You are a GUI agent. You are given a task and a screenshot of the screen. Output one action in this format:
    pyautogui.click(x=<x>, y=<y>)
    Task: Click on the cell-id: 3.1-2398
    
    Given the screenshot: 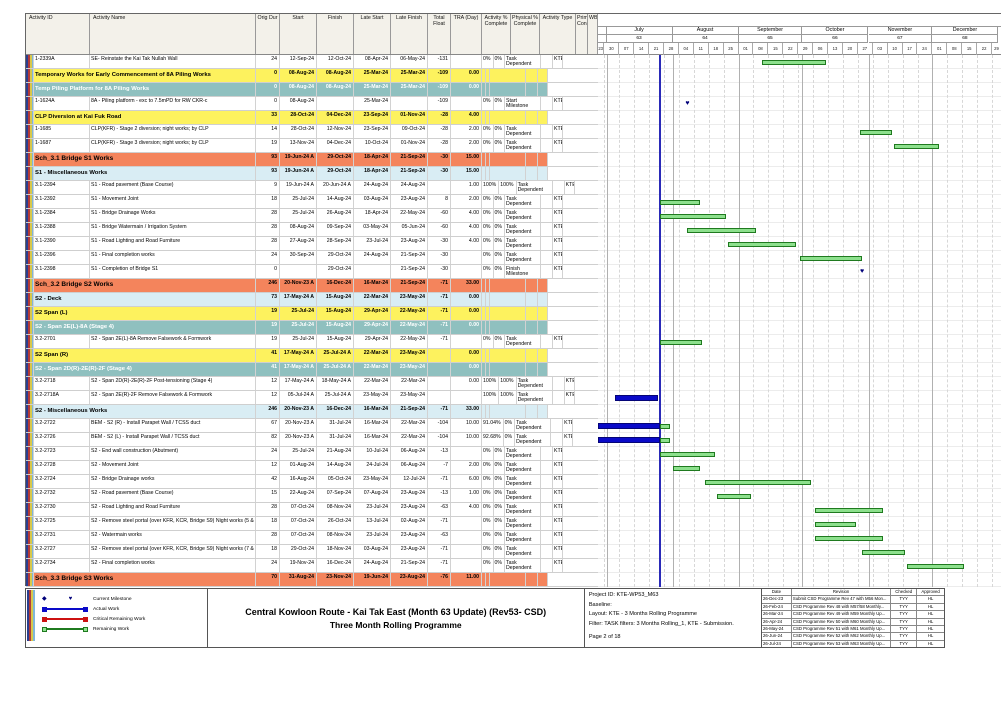 What is the action you would take?
    pyautogui.click(x=62, y=271)
    